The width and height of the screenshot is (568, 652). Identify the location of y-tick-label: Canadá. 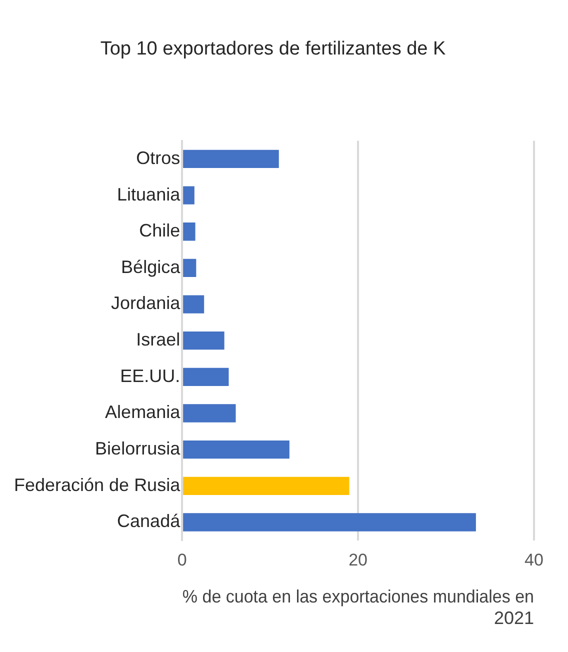
(149, 521).